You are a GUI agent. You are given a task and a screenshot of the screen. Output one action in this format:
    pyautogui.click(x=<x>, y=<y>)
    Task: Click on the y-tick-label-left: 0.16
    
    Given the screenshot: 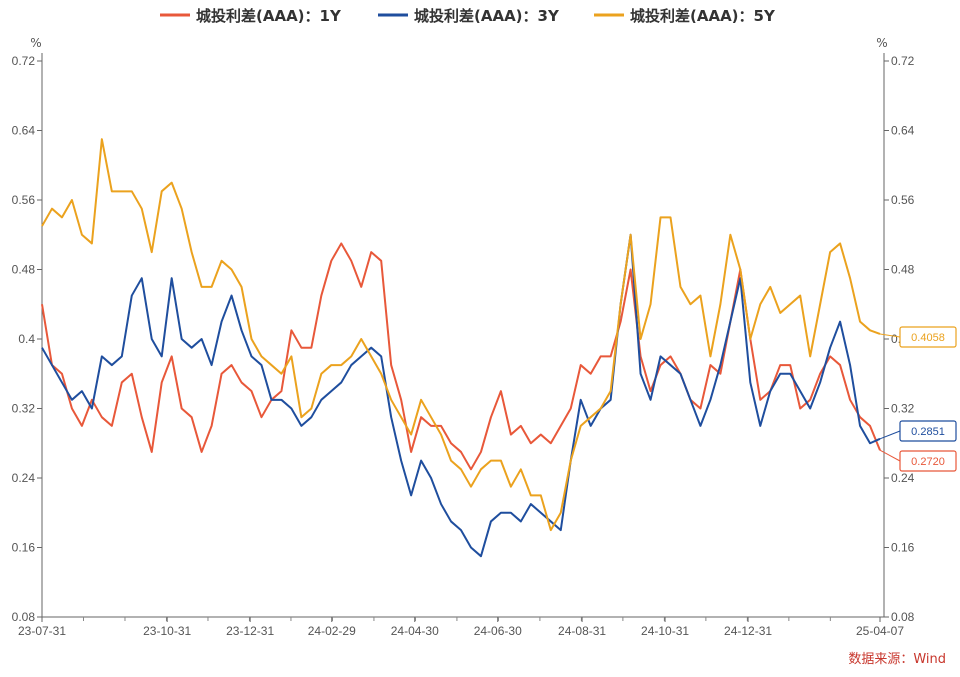 What is the action you would take?
    pyautogui.click(x=24, y=548)
    